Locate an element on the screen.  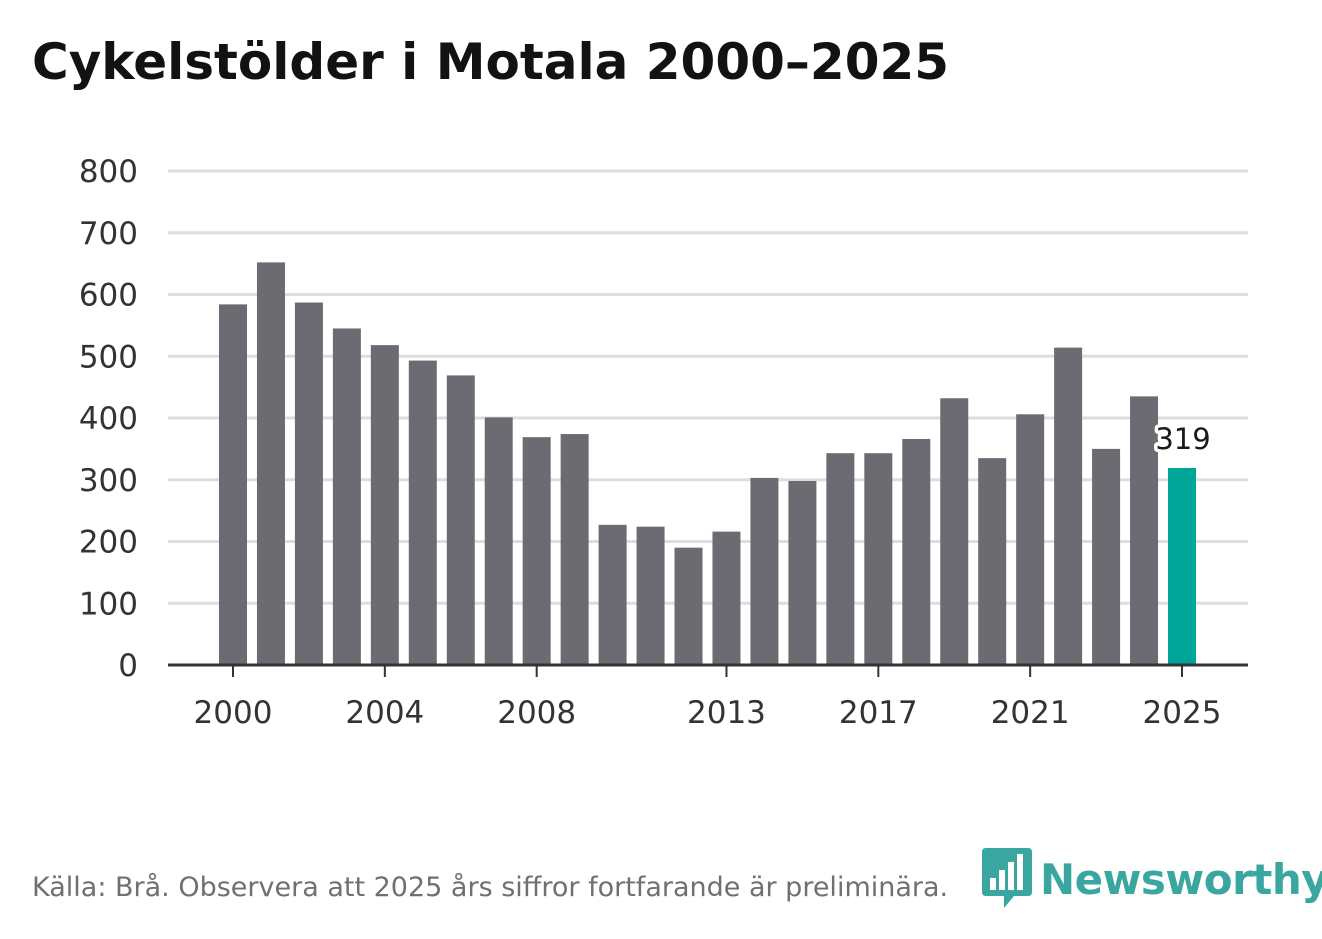
bar-2019 is located at coordinates (954, 531).